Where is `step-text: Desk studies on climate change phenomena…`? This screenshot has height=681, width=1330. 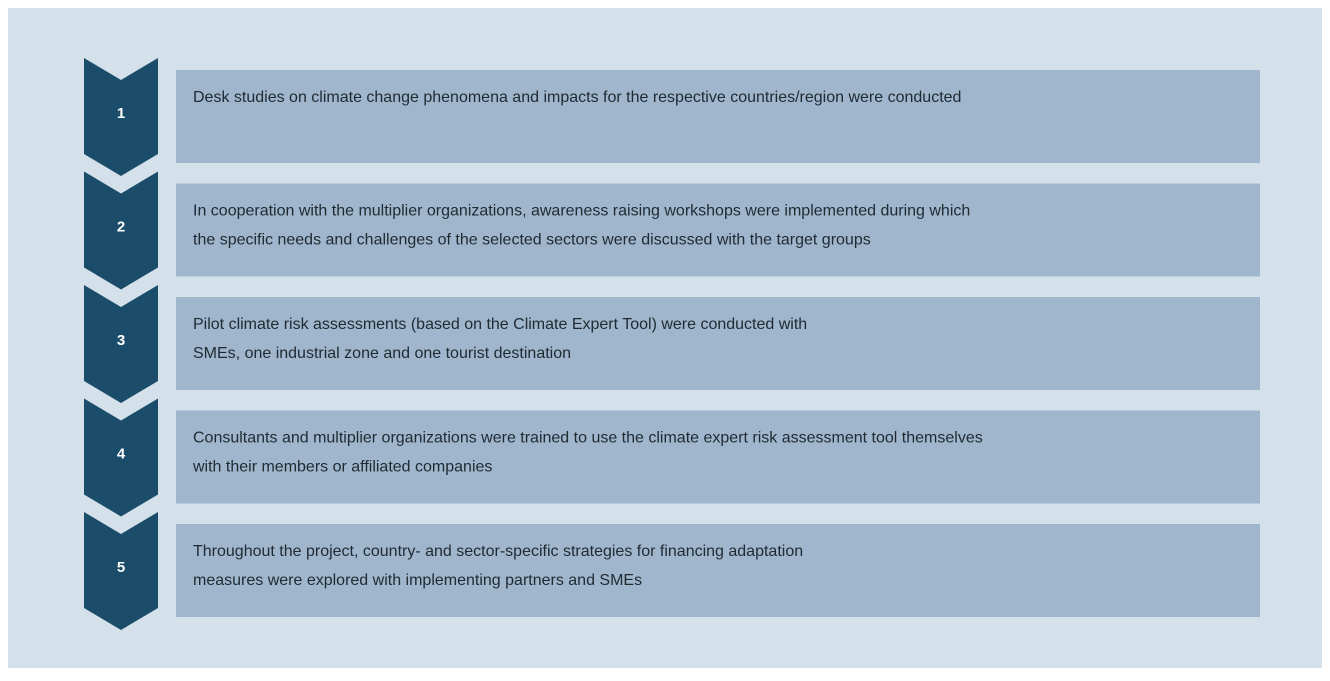 step-text: Desk studies on climate change phenomena… is located at coordinates (577, 97).